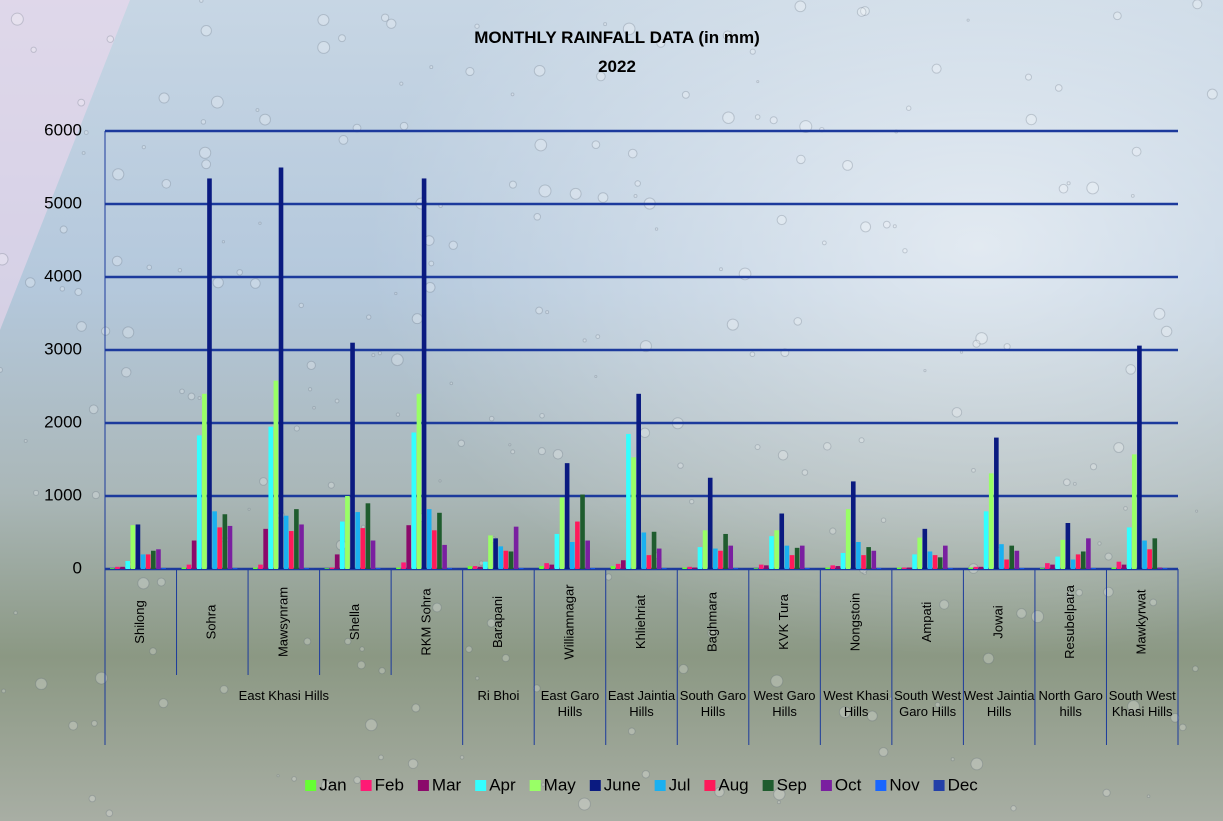  What do you see at coordinates (65, 165) in the screenshot?
I see `corner-tint` at bounding box center [65, 165].